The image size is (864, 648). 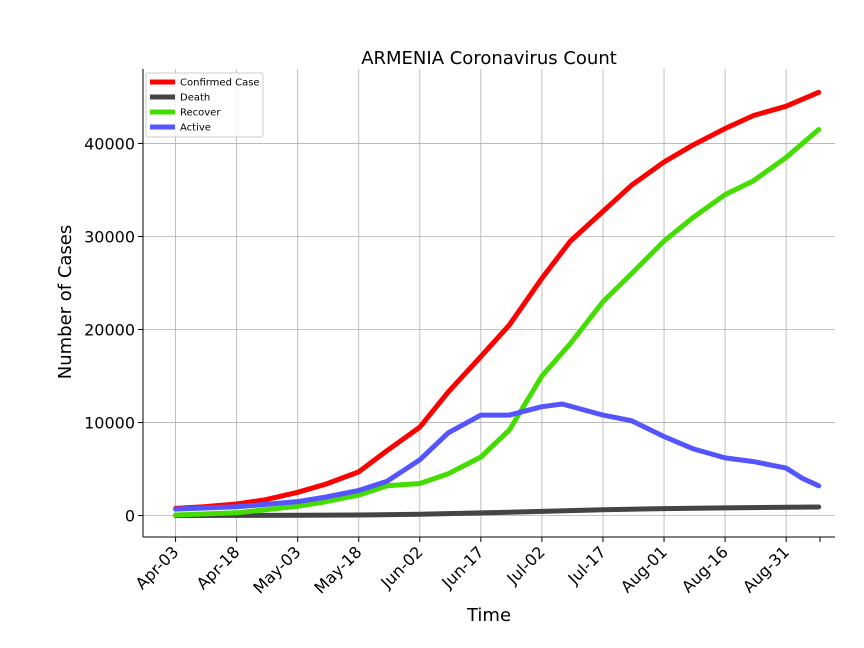 What do you see at coordinates (109, 423) in the screenshot?
I see `y-tick-label: 10000` at bounding box center [109, 423].